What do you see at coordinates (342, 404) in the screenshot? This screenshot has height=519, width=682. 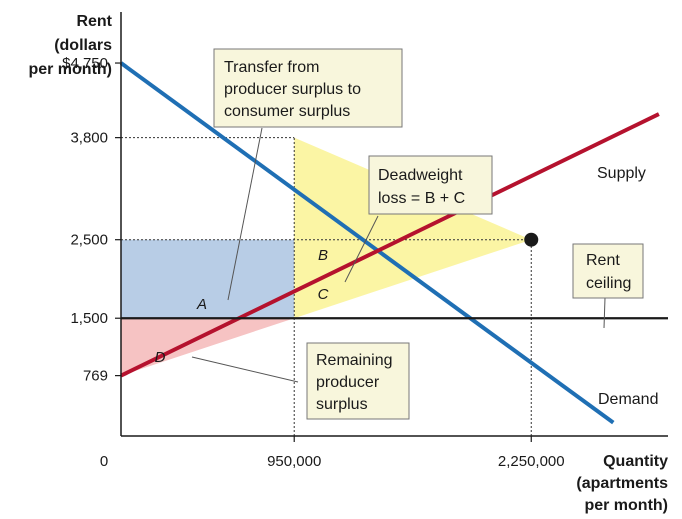 I see `remaining-text-line-3: surplus` at bounding box center [342, 404].